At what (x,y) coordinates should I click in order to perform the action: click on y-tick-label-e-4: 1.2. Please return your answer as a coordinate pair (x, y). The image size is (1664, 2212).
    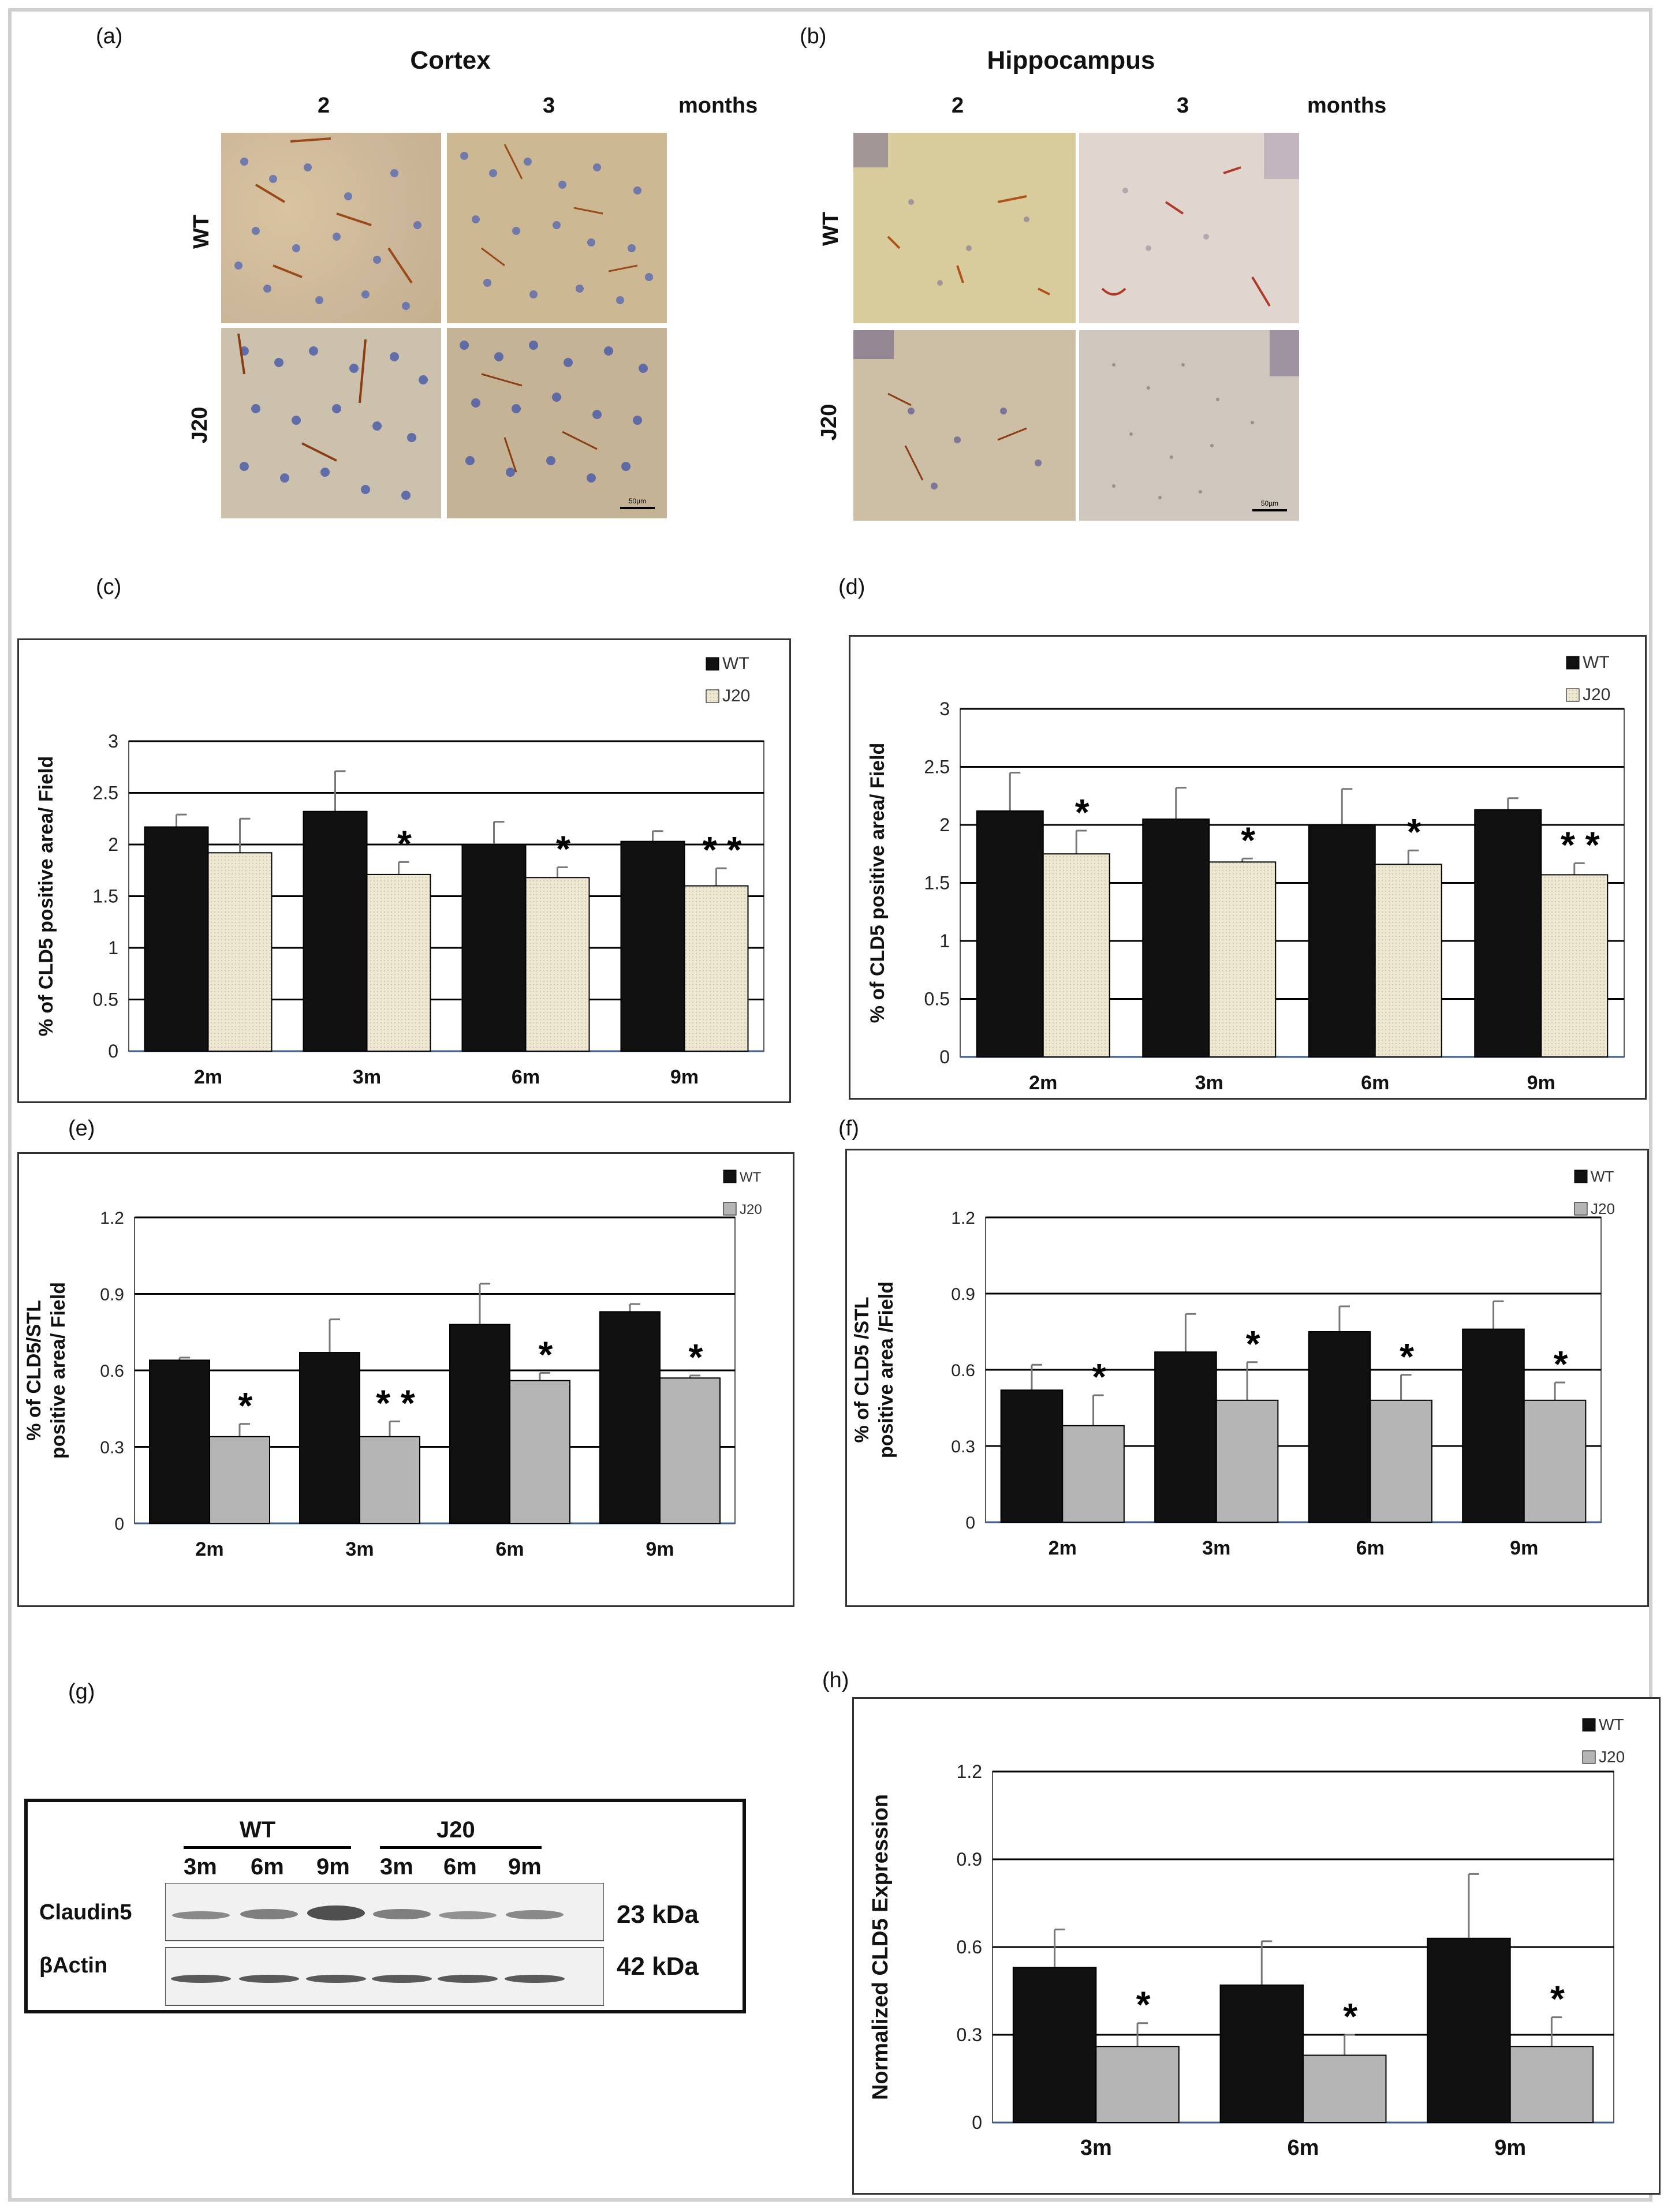
    Looking at the image, I should click on (112, 1219).